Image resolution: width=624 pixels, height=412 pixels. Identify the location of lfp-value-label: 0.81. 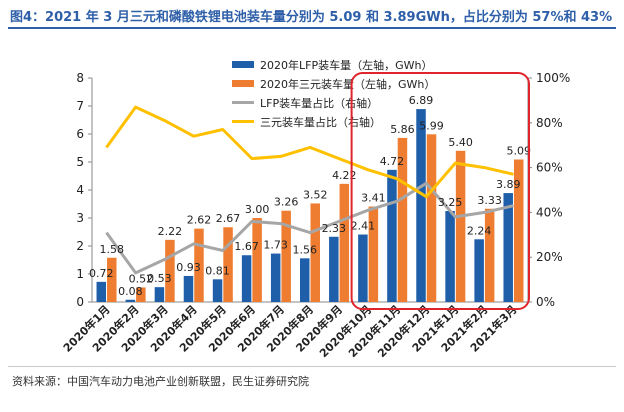
(217, 270).